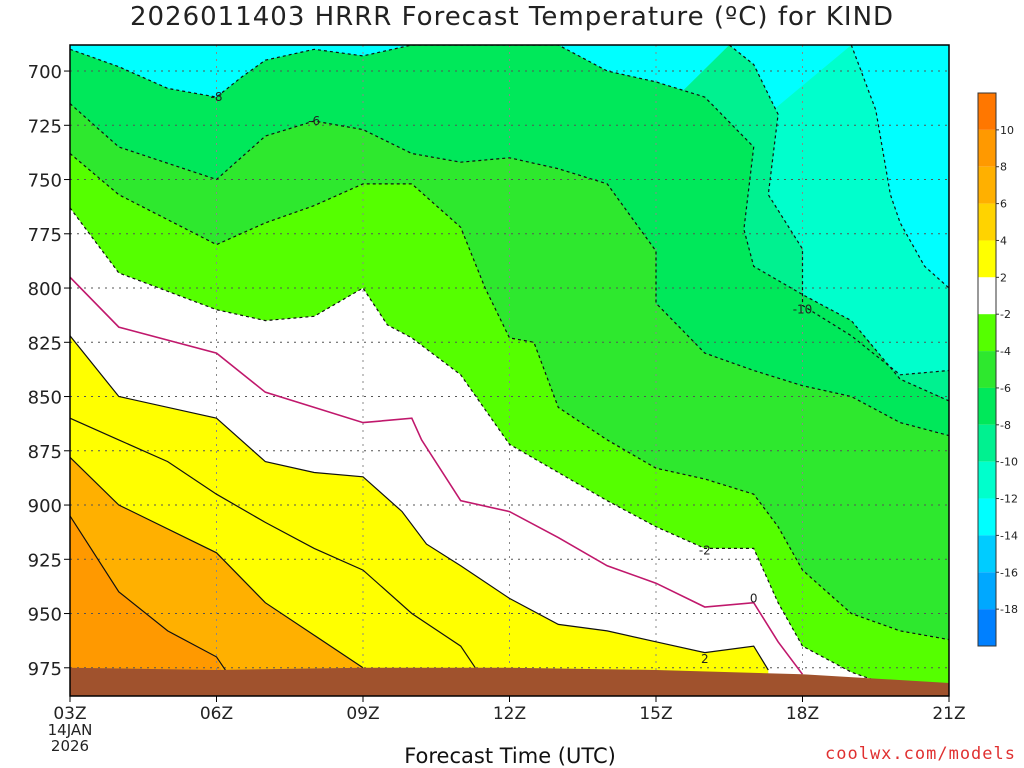  I want to click on colorbar-label: -14, so click(1009, 535).